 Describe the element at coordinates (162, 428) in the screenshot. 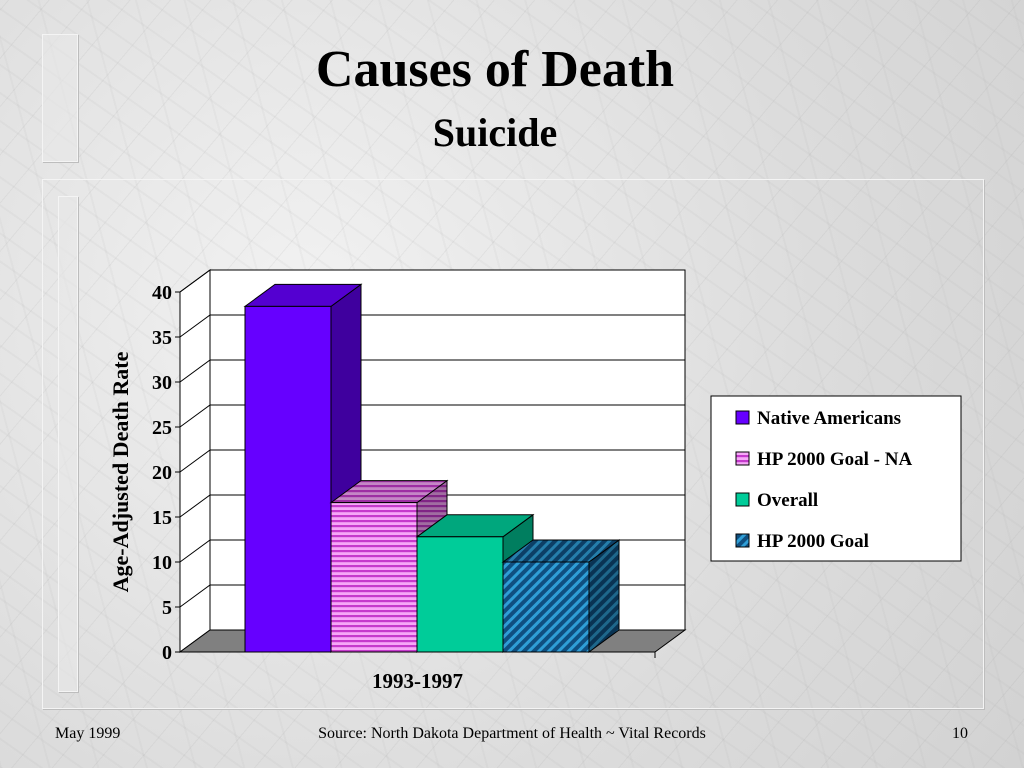

I see `y-tick-label: 25` at that location.